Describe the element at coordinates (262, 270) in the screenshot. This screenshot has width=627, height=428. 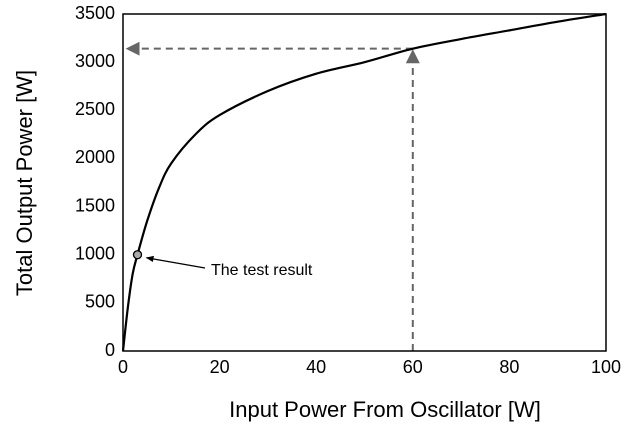
I see `annotation-text: The test result` at that location.